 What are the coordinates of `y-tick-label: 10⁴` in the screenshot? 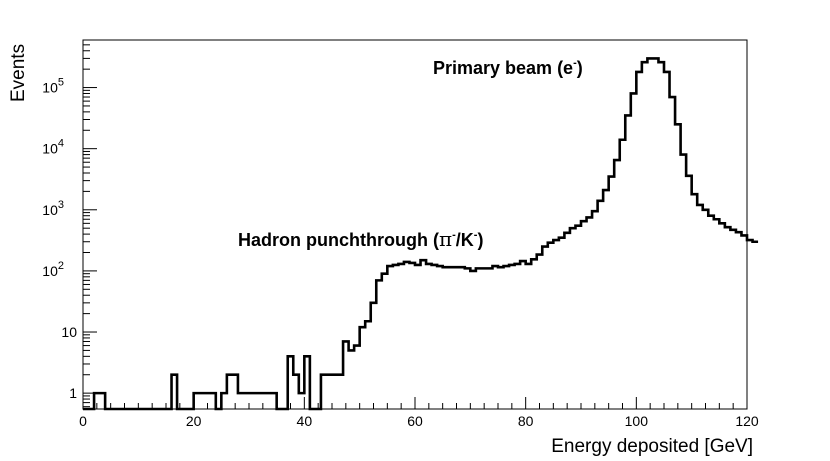 It's located at (53, 147).